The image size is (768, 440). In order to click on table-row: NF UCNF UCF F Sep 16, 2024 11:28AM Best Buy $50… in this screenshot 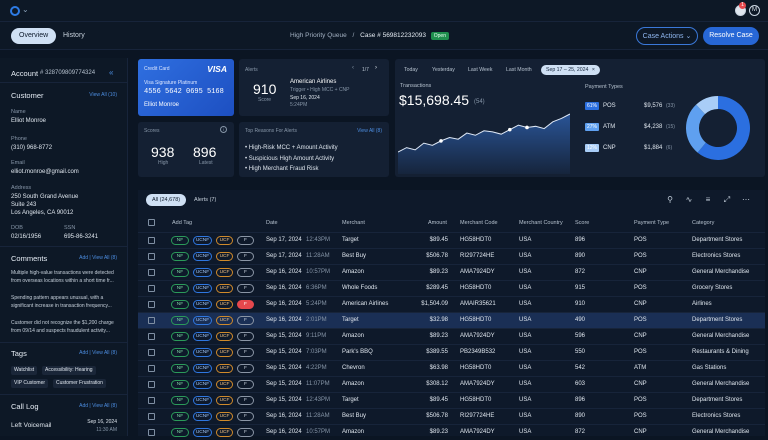, I will do `click(451, 416)`.